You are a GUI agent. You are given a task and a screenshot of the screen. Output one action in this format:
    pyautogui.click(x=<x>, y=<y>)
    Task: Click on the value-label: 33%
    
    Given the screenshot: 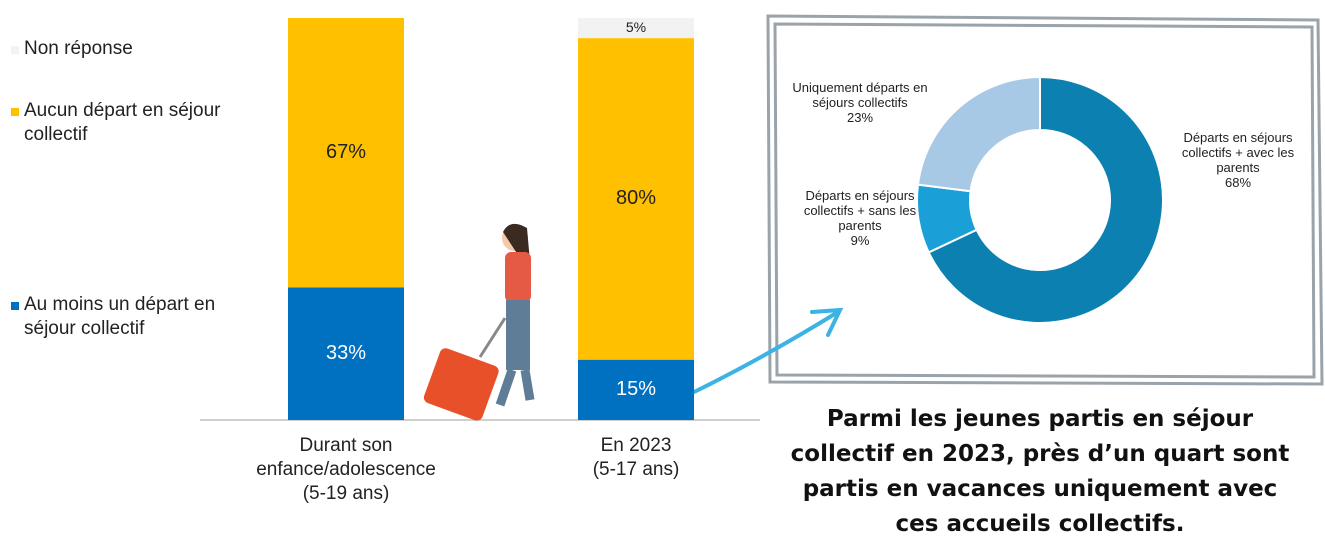 What is the action you would take?
    pyautogui.click(x=346, y=352)
    